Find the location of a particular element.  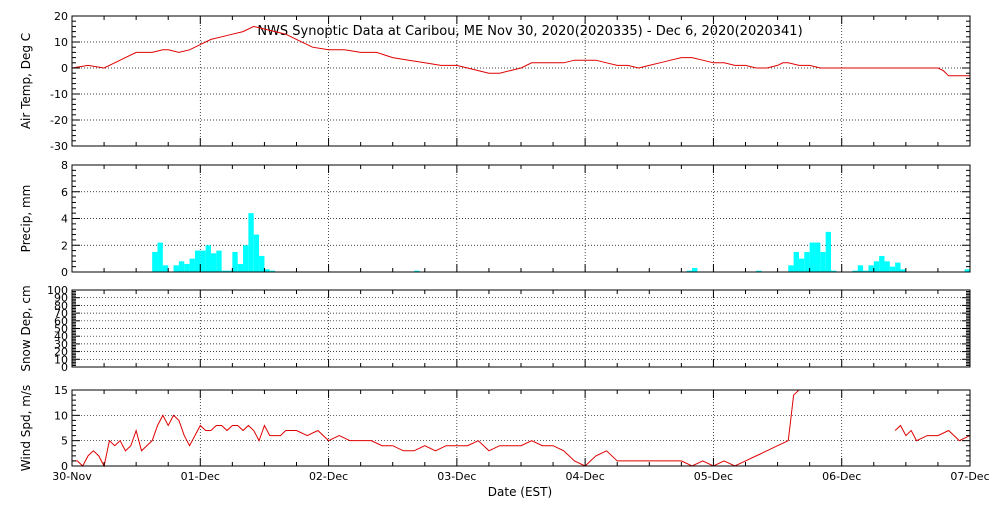

y-tick-label: 60 is located at coordinates (61, 321).